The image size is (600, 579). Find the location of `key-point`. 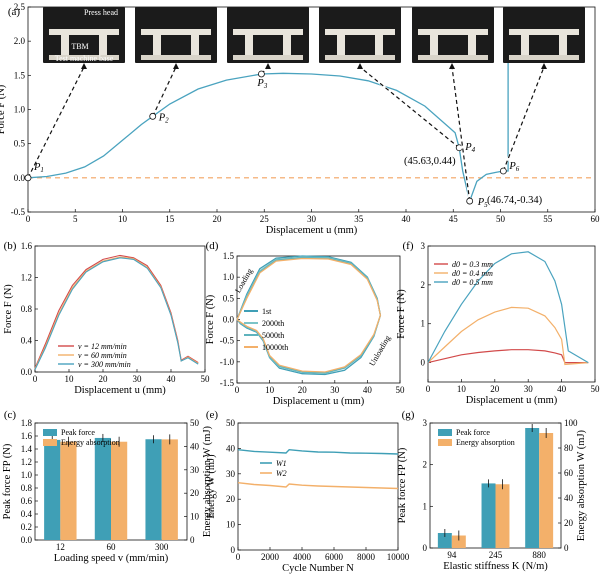

key-point is located at coordinates (153, 116).